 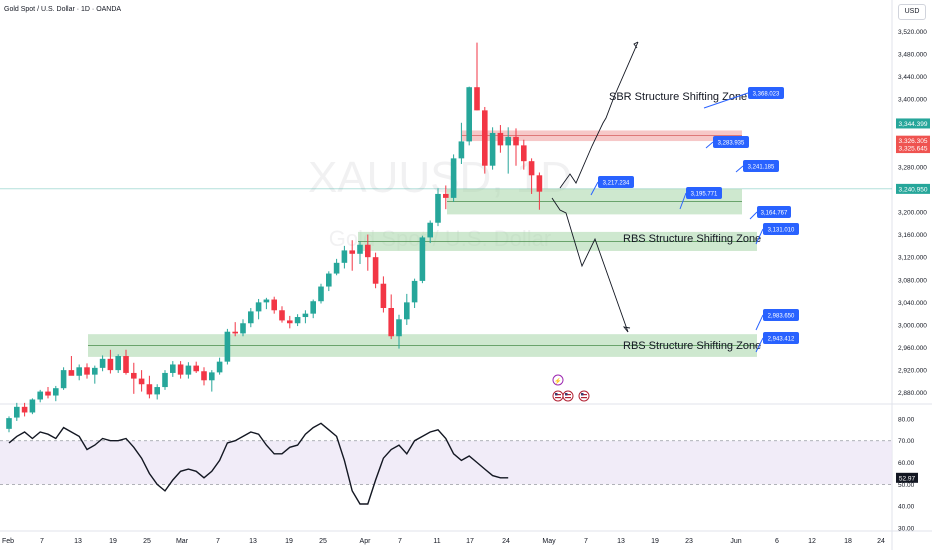 What do you see at coordinates (774, 214) in the screenshot?
I see `callout-label: 3,164.767` at bounding box center [774, 214].